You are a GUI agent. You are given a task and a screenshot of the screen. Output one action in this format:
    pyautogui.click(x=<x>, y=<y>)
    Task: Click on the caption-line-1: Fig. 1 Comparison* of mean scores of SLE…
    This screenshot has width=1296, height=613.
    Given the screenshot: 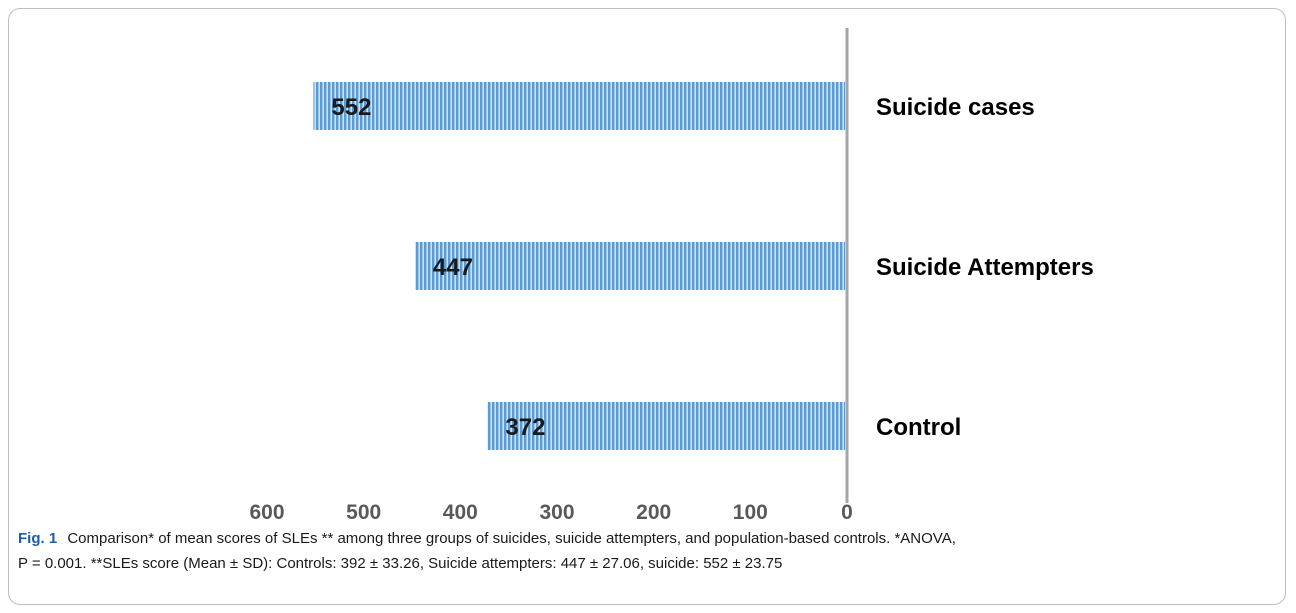 What is the action you would take?
    pyautogui.click(x=643, y=538)
    